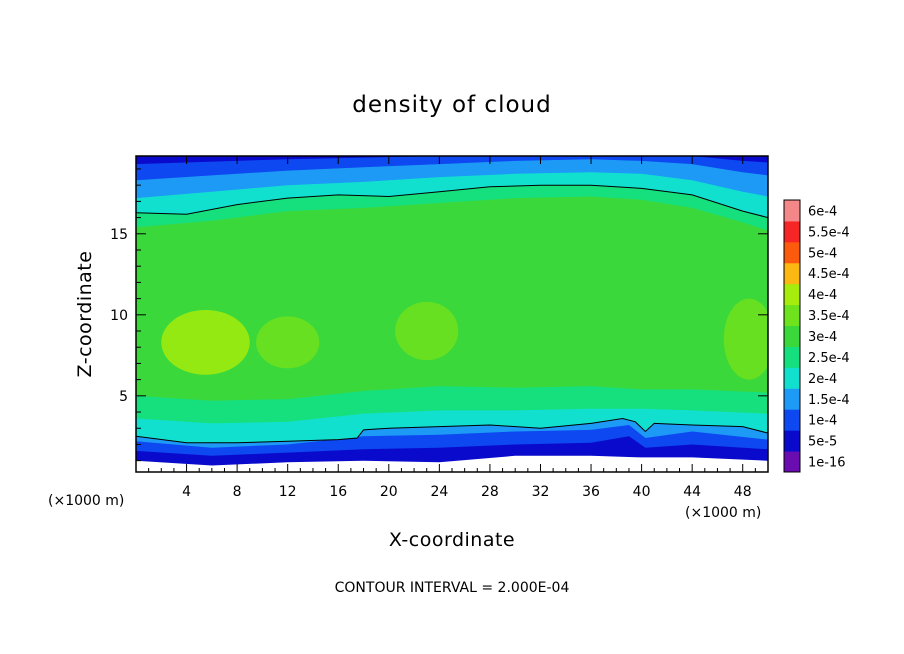  What do you see at coordinates (591, 492) in the screenshot?
I see `x-tick-label: 36` at bounding box center [591, 492].